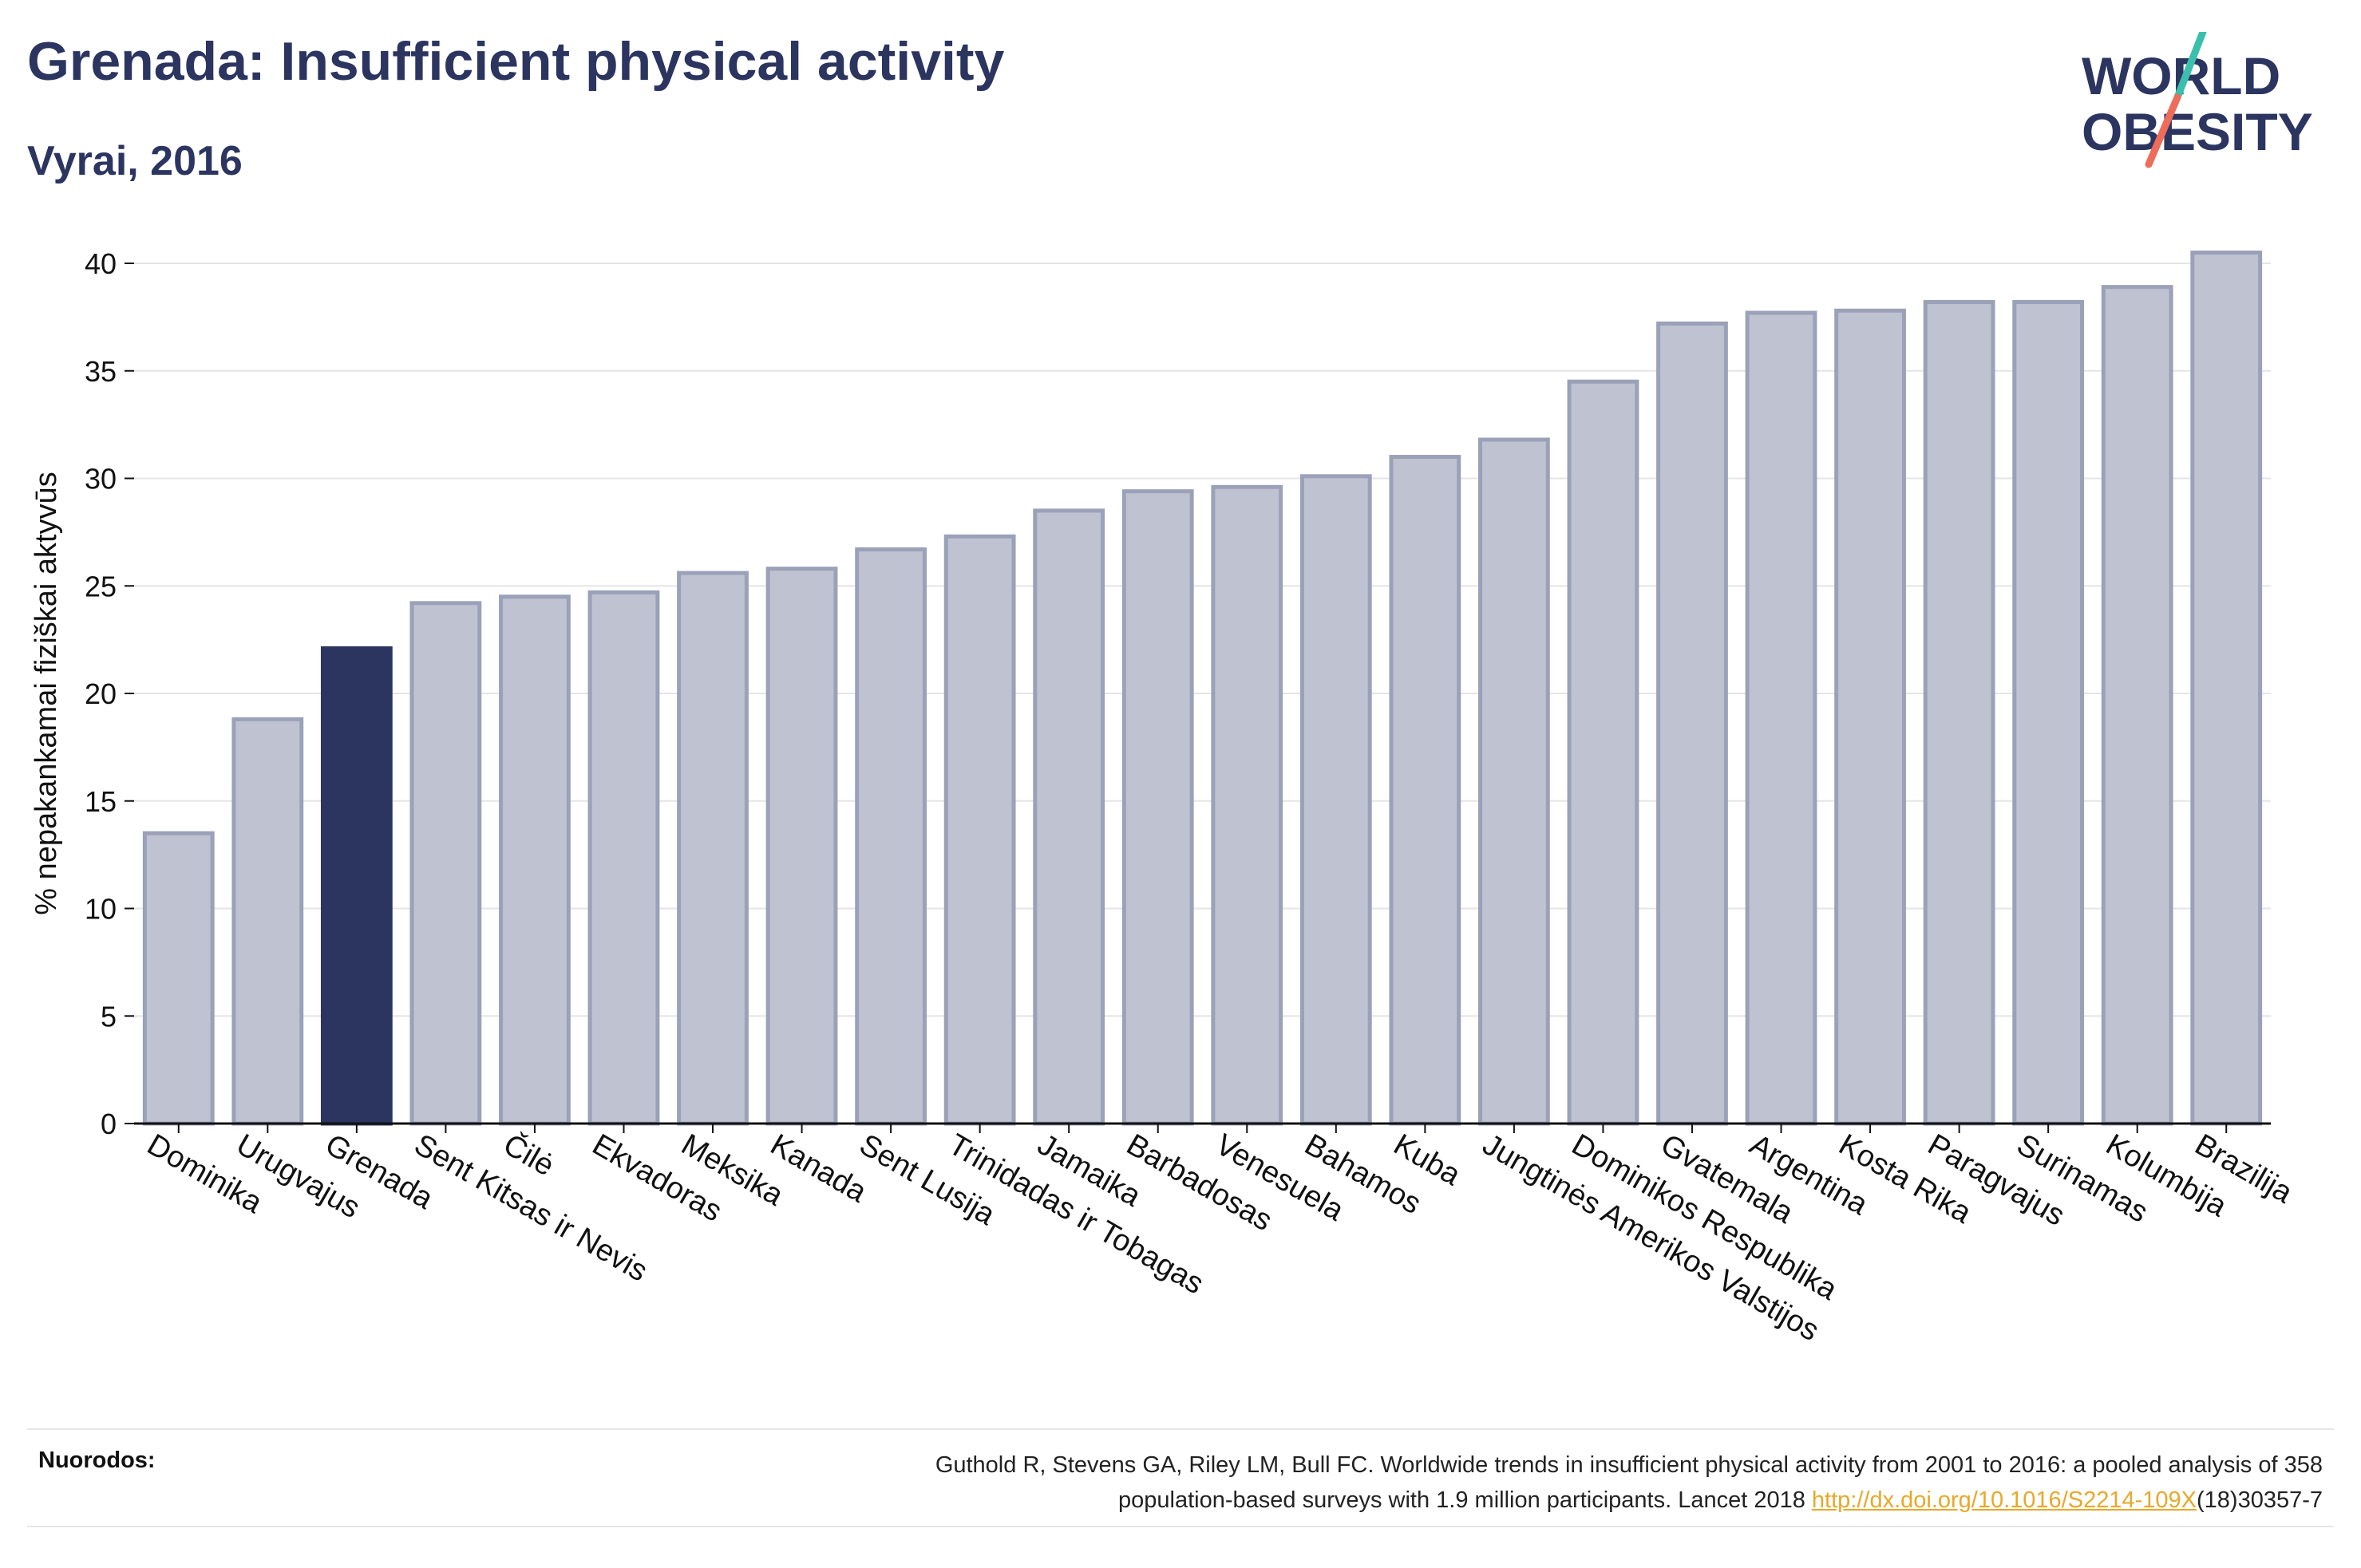  What do you see at coordinates (97, 1460) in the screenshot?
I see `references-label: Nuorodos:` at bounding box center [97, 1460].